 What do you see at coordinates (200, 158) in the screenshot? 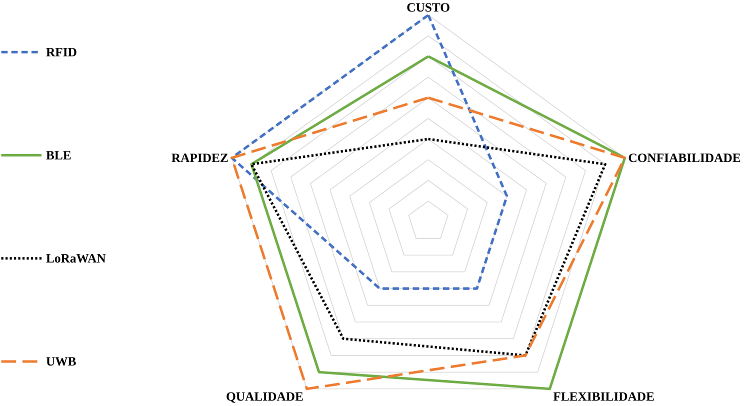
I see `spoke-label: RAPIDEZ` at bounding box center [200, 158].